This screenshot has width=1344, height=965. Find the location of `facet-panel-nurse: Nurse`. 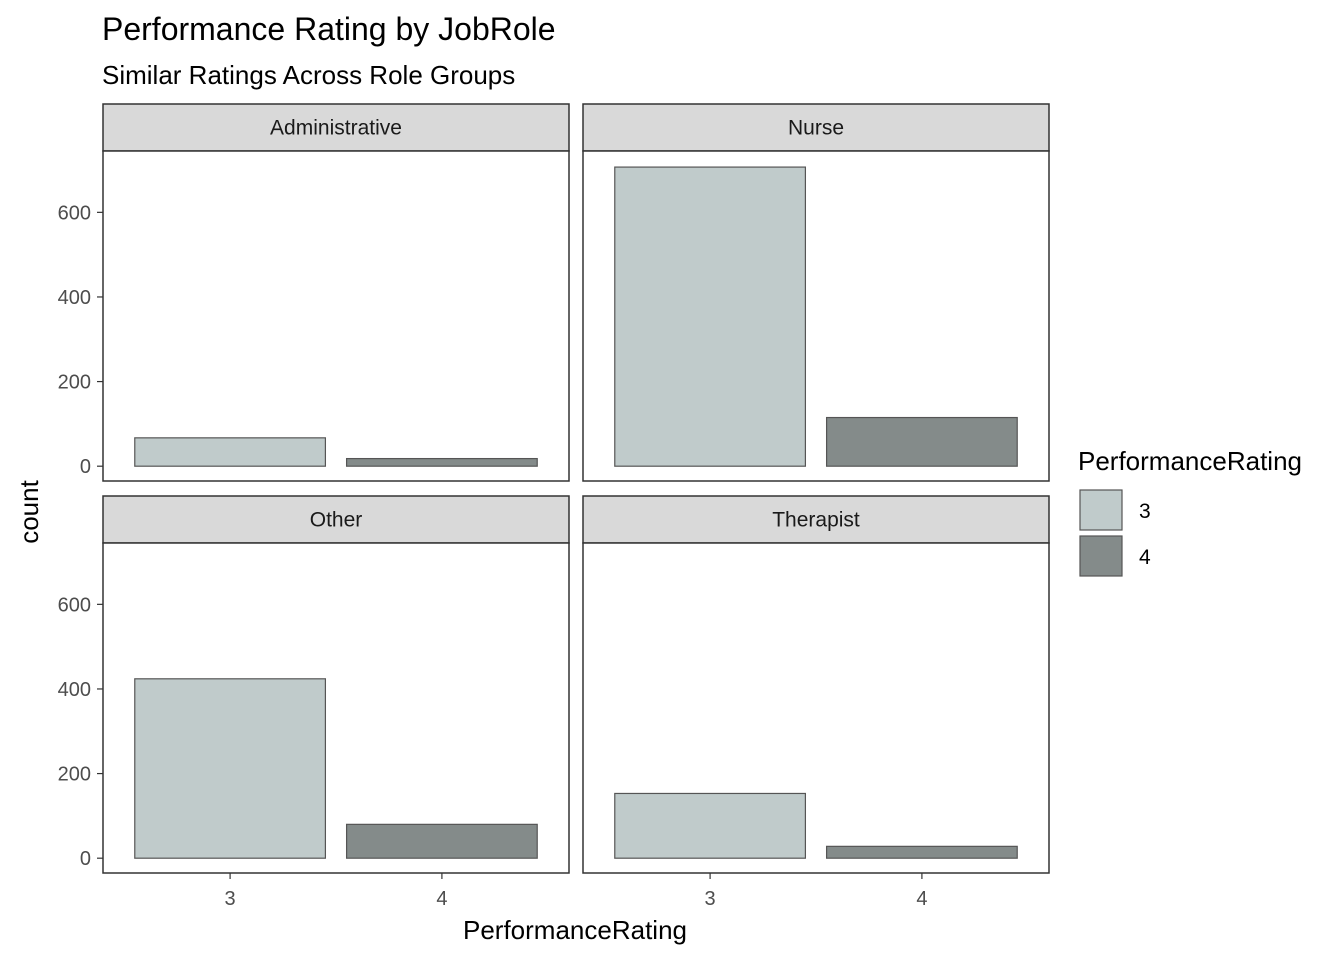

facet-panel-nurse: Nurse is located at coordinates (816, 292).